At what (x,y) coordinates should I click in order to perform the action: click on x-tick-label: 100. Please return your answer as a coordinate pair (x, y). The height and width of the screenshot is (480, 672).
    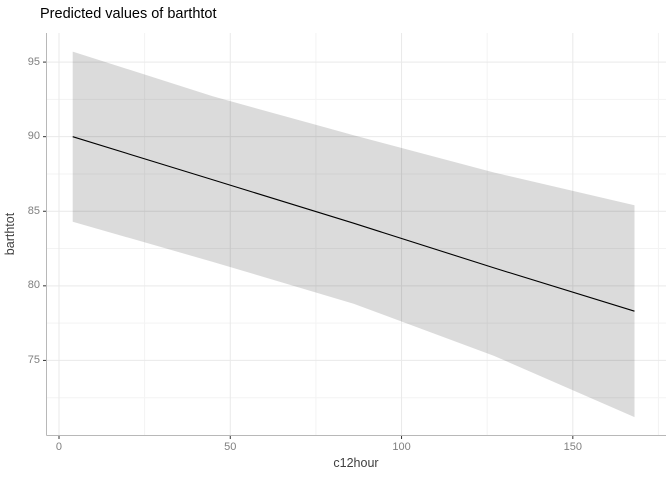
    Looking at the image, I should click on (401, 447).